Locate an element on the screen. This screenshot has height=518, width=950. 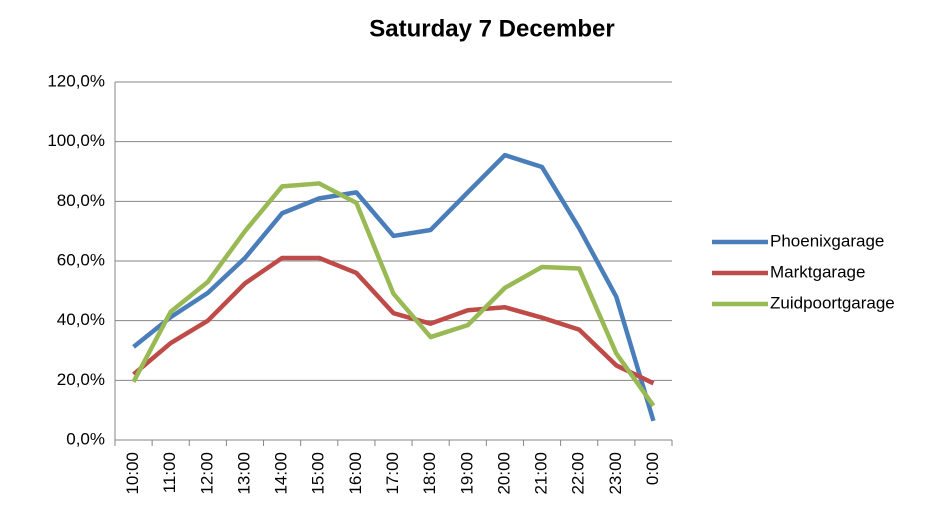
y-tick-label: 40,0% is located at coordinates (81, 319).